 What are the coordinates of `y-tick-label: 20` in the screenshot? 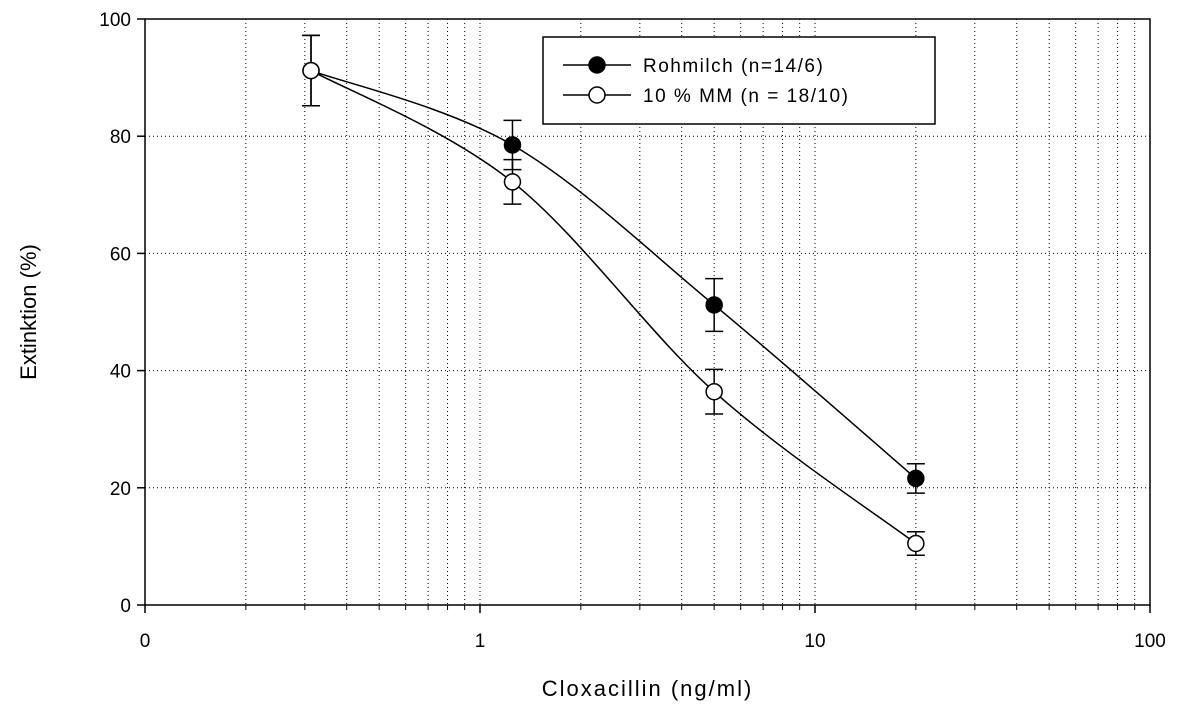 It's located at (120, 489).